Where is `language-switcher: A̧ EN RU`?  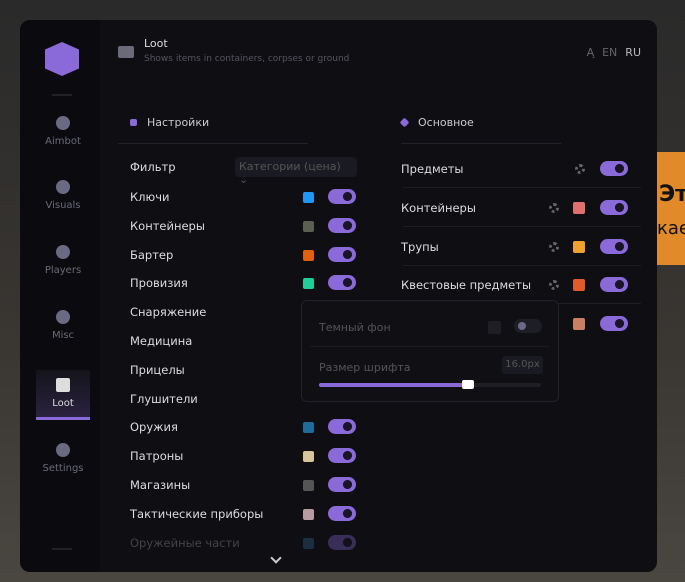 language-switcher: A̧ EN RU is located at coordinates (614, 52).